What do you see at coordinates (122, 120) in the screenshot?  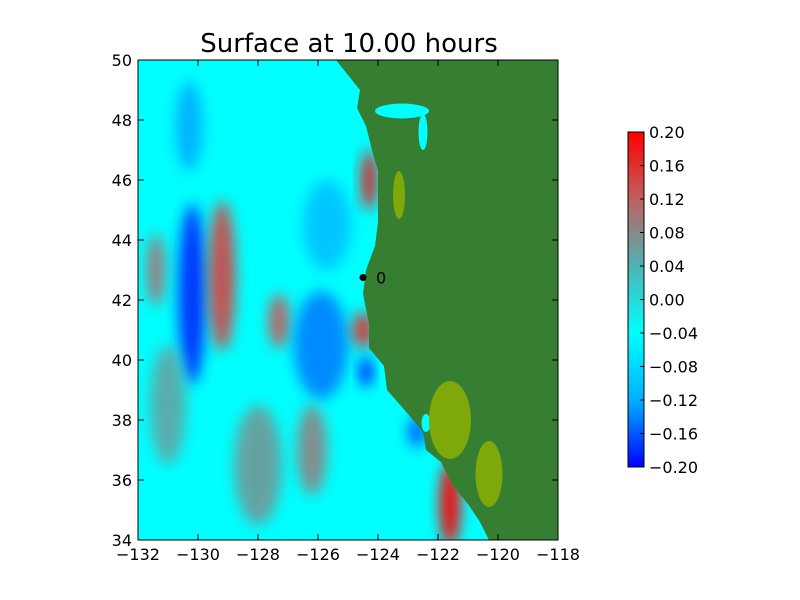 I see `y-tick-label: 48` at bounding box center [122, 120].